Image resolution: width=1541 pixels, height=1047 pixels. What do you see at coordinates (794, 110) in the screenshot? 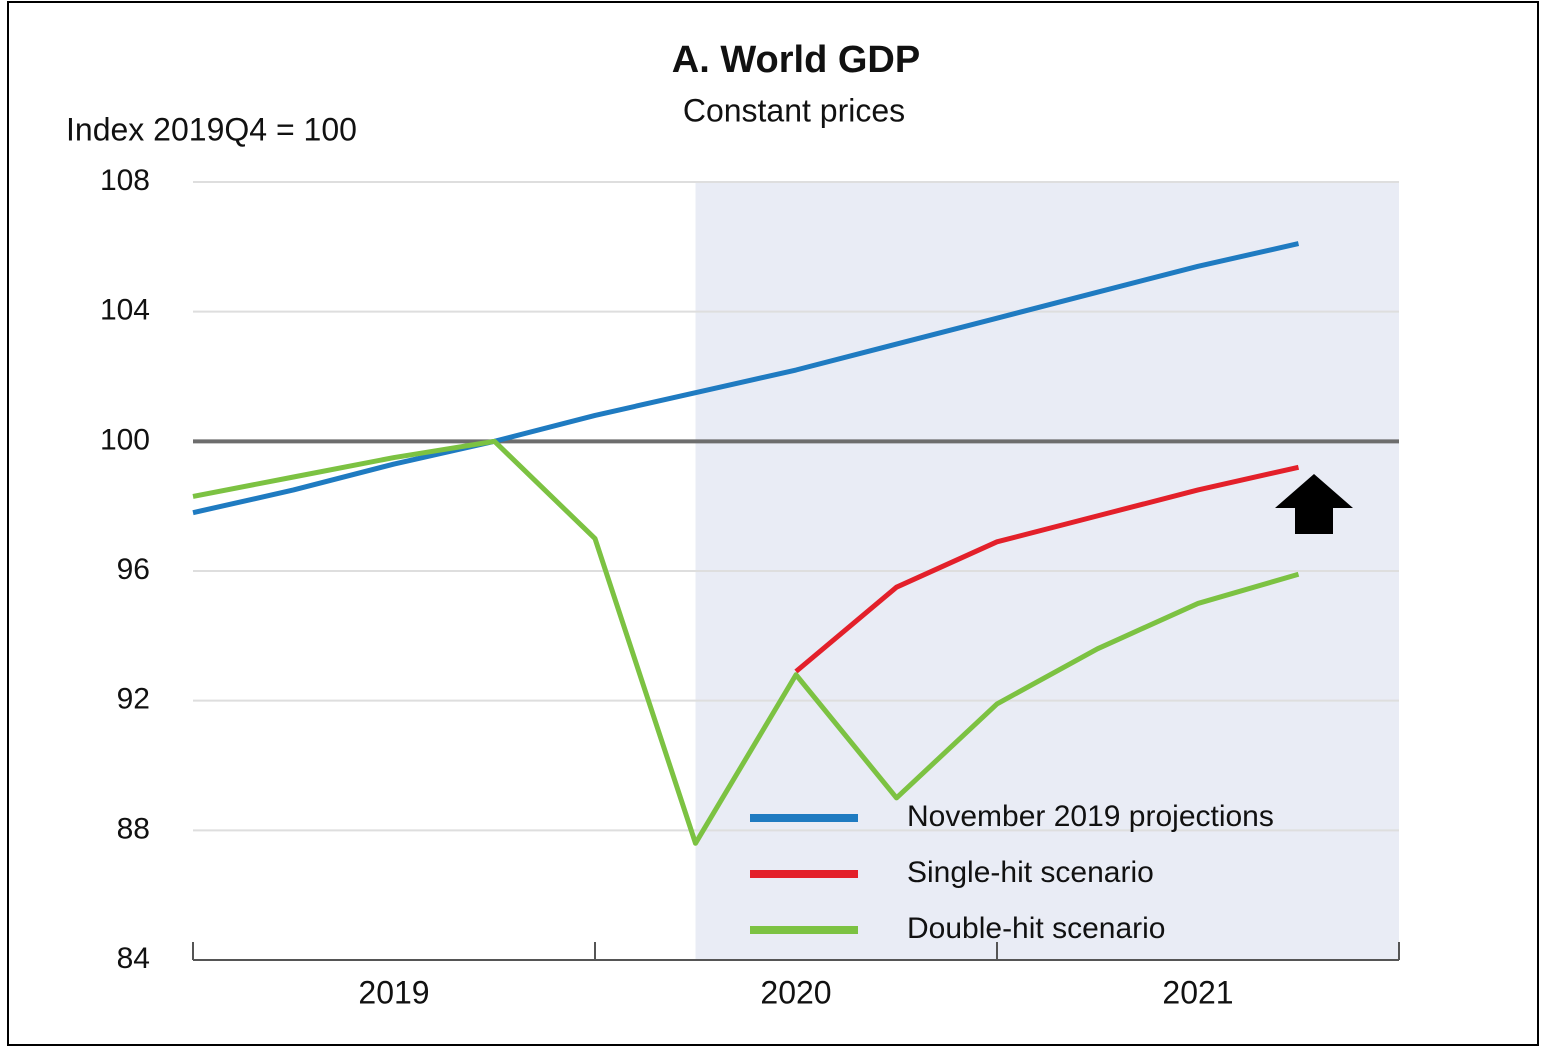
I see `chart-subtitle: Constant prices` at bounding box center [794, 110].